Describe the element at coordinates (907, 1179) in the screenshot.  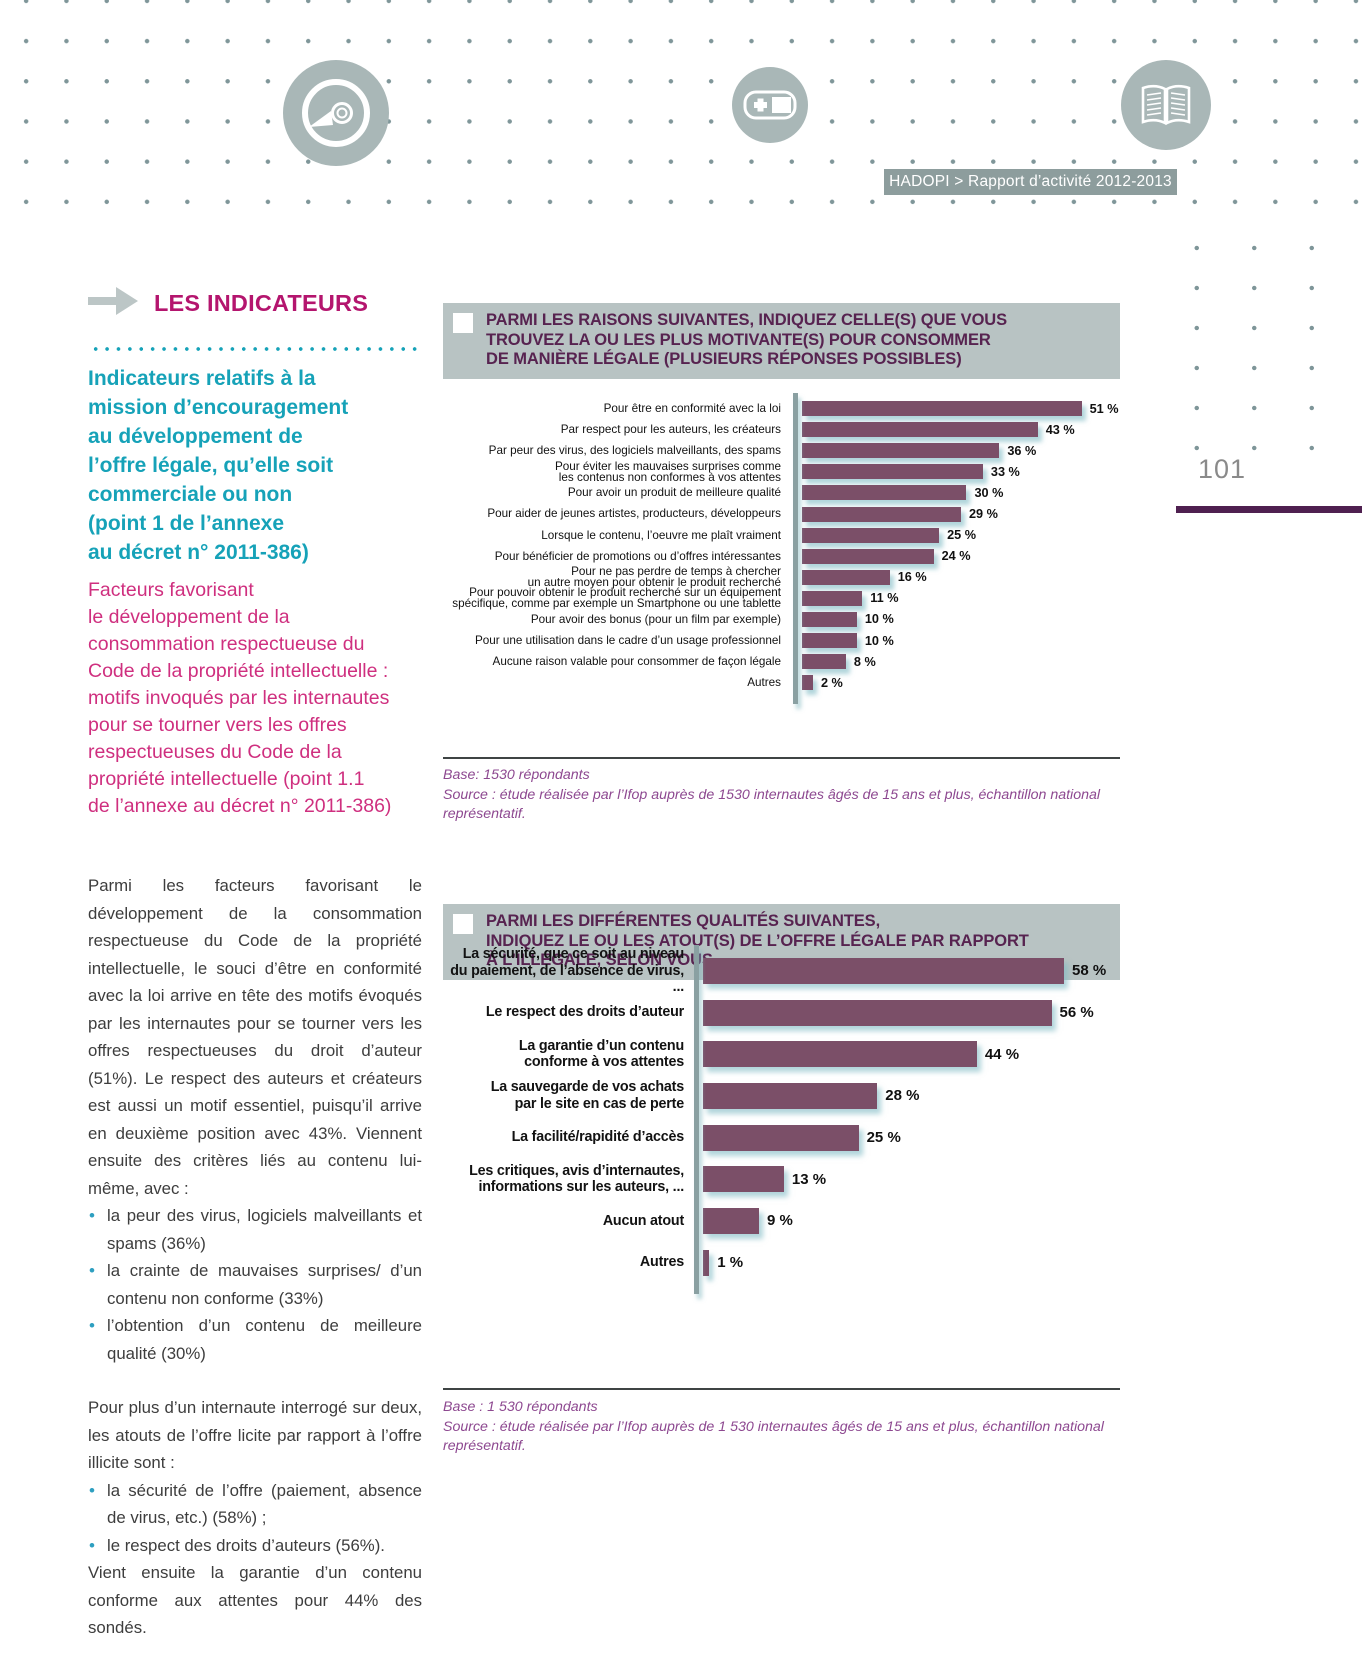
I see `bar-track: 13 %` at that location.